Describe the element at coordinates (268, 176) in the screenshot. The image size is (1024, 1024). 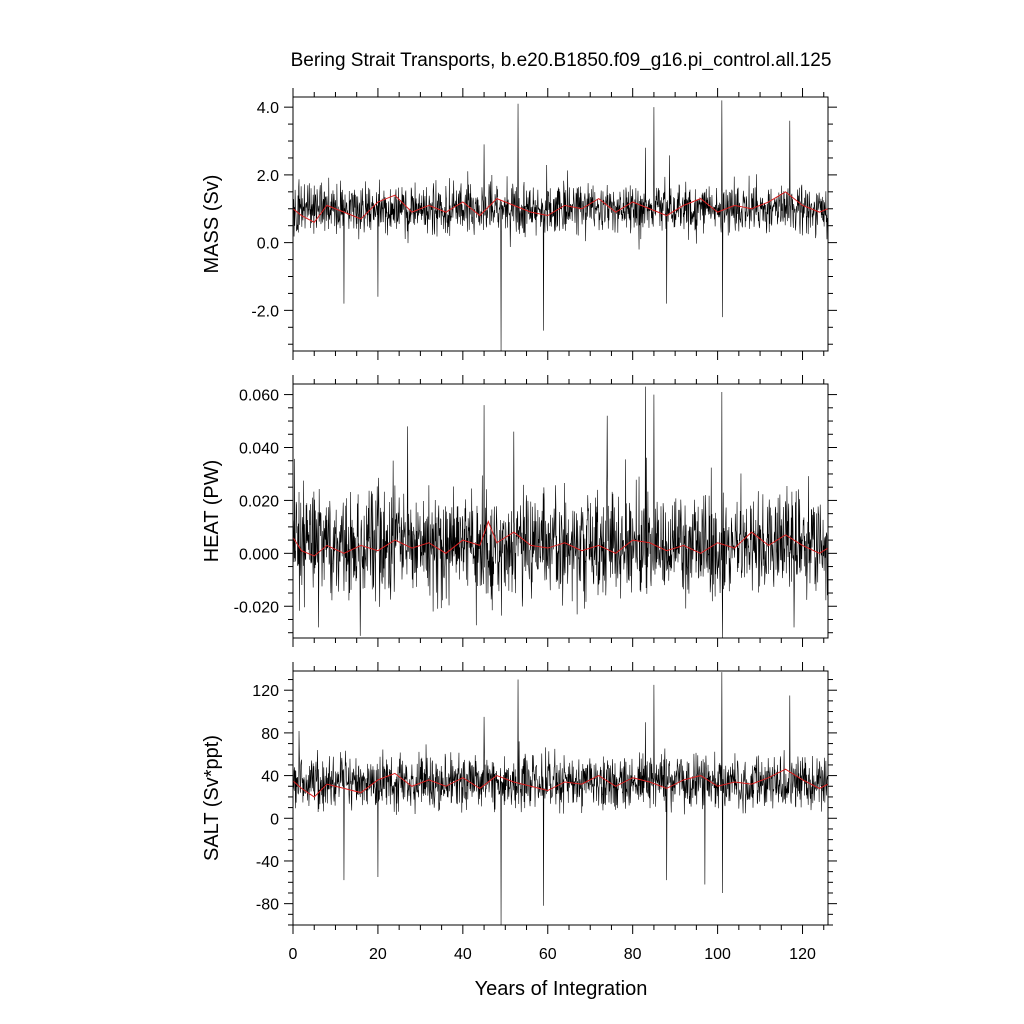
I see `y-tick-label-mass: 2.0` at that location.